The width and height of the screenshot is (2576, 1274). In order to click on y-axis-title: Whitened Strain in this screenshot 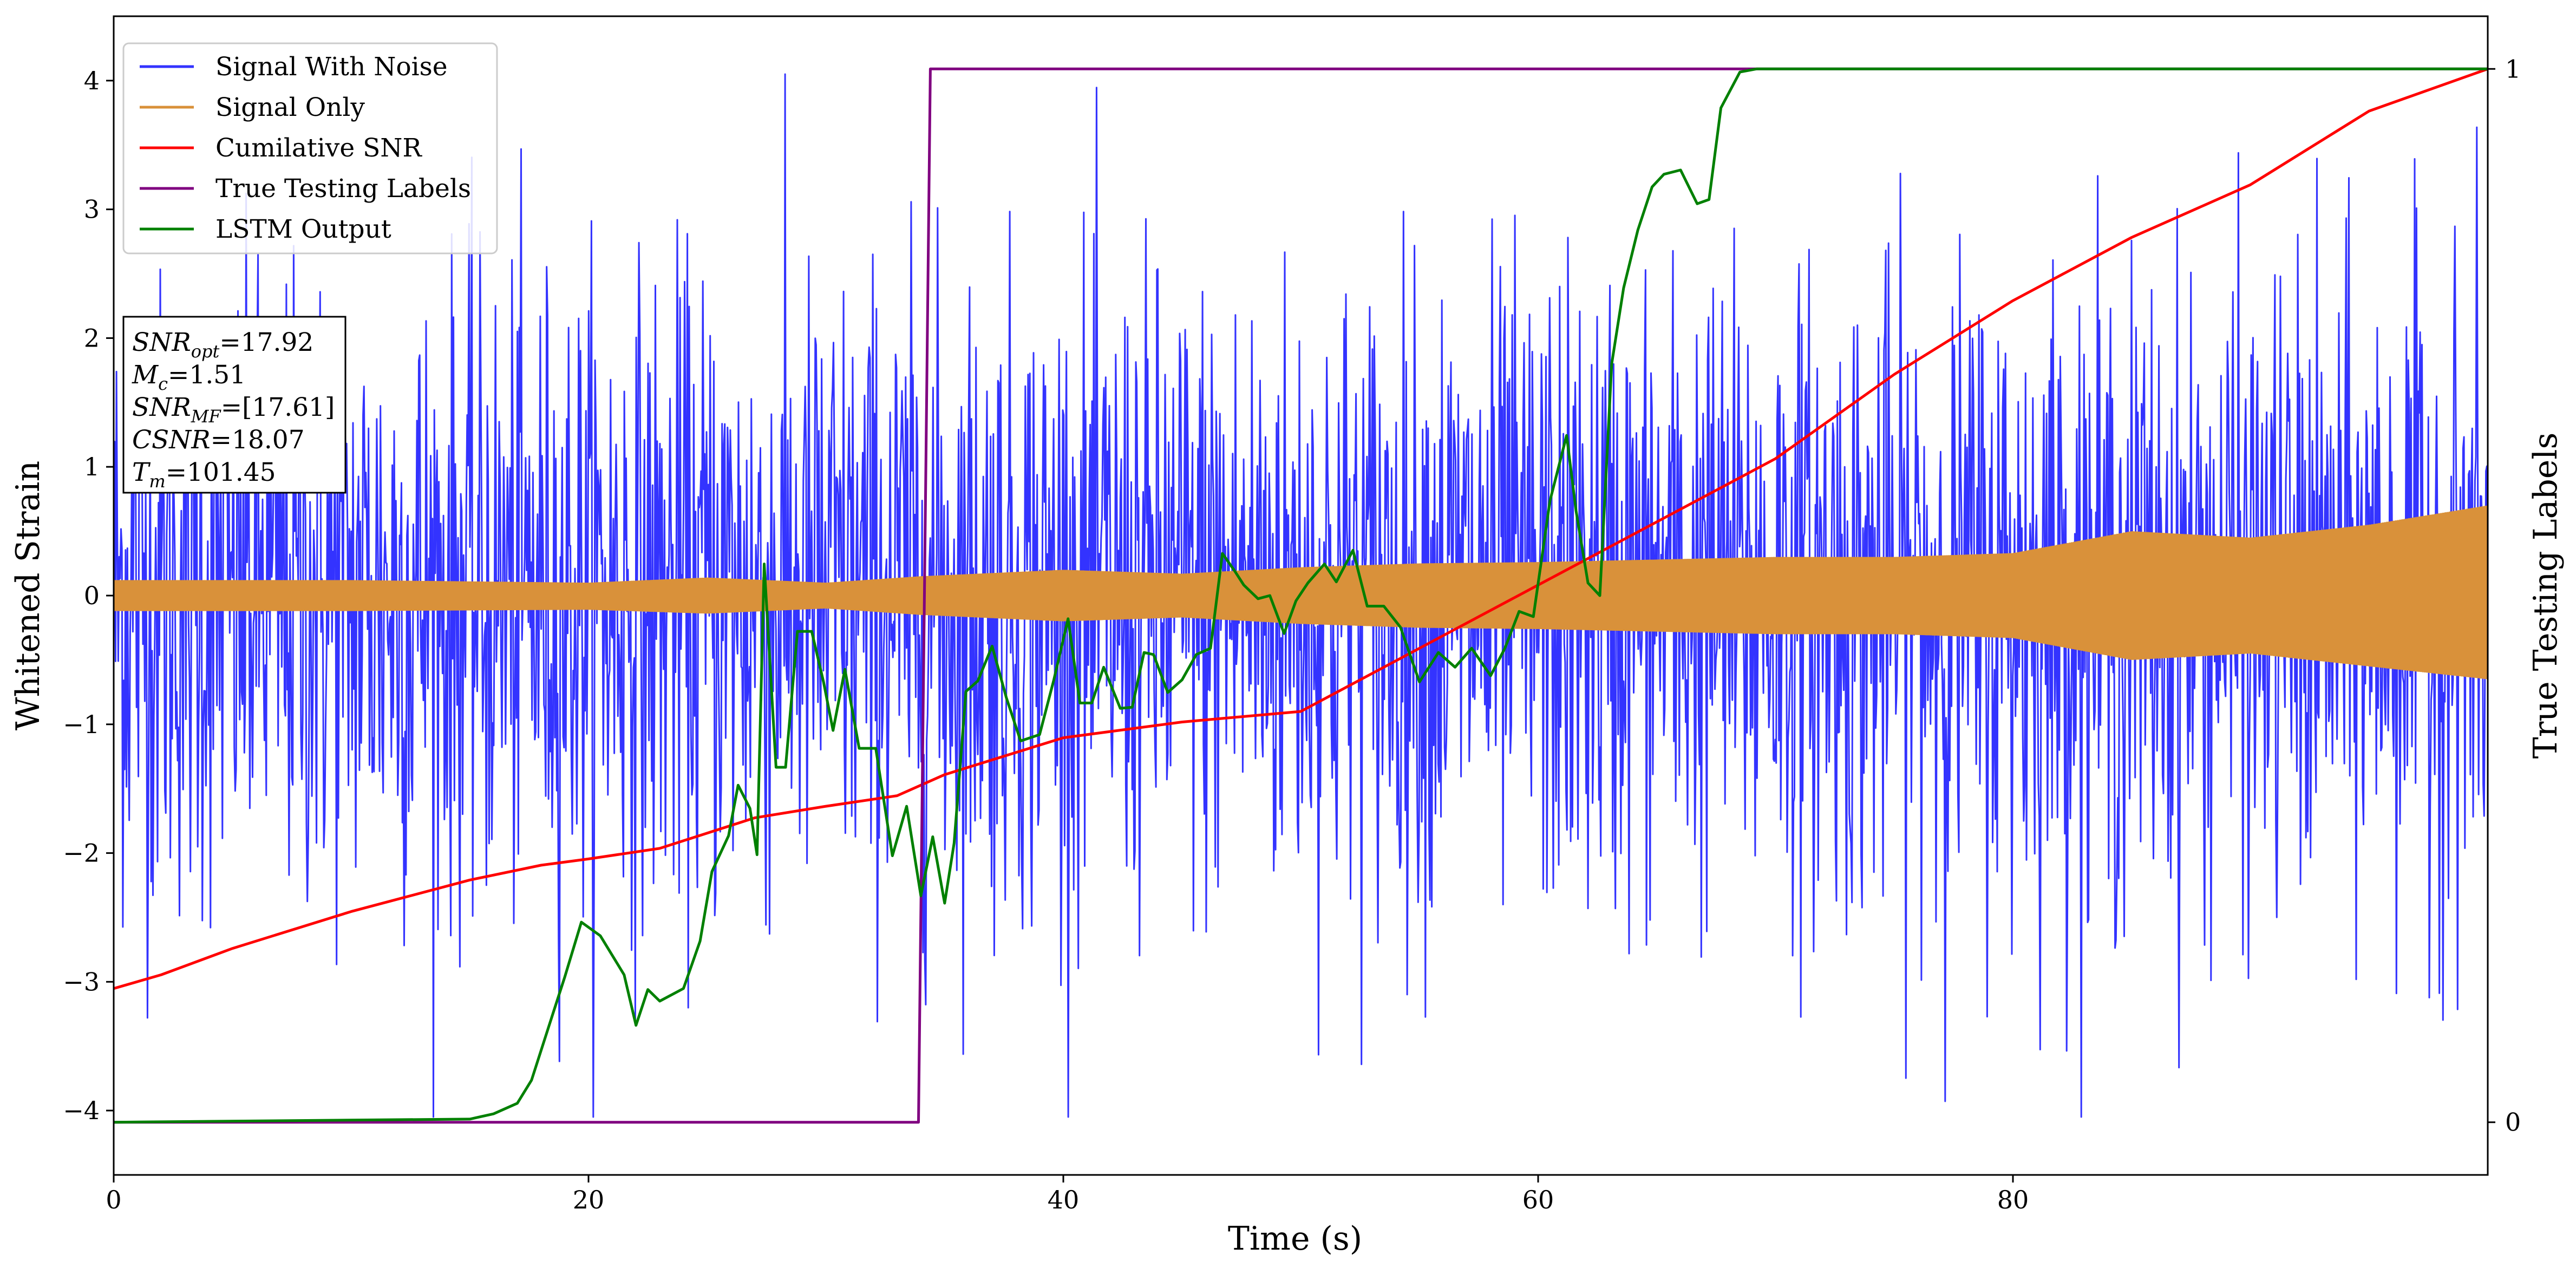, I will do `click(28, 595)`.